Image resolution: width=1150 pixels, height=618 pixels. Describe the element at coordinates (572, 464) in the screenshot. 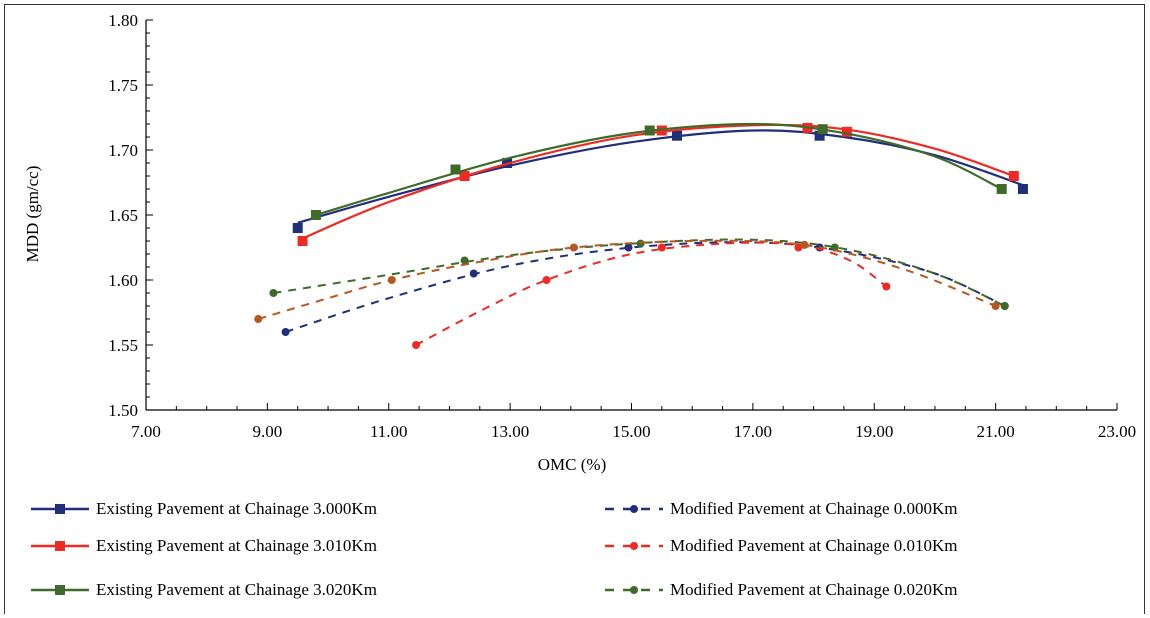

I see `x-axis-label: OMC (%)` at that location.